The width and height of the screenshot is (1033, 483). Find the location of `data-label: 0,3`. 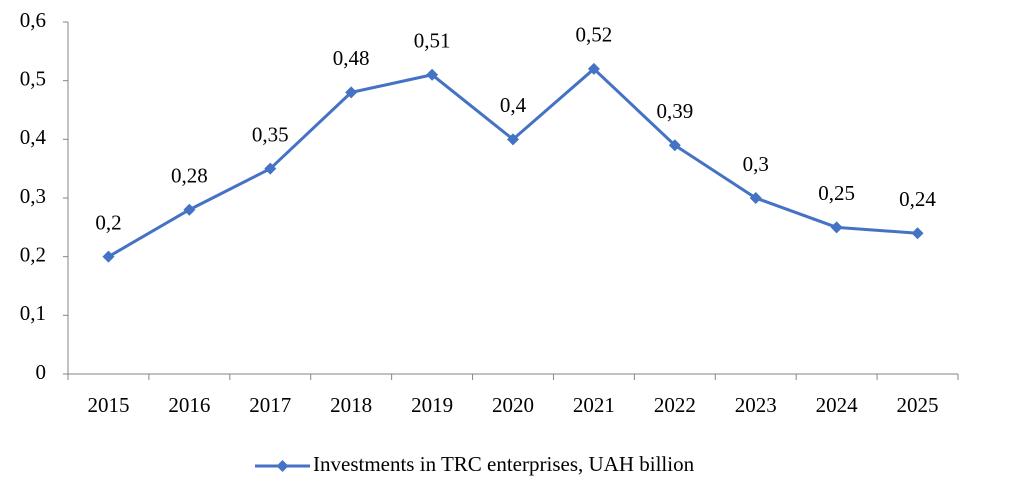

data-label: 0,3 is located at coordinates (756, 164).